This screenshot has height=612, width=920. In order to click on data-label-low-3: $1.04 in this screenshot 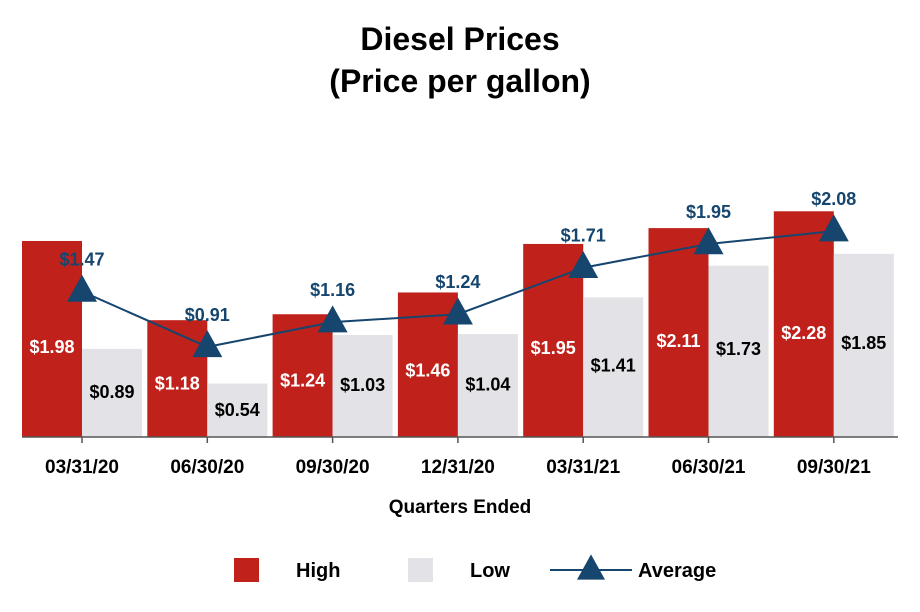, I will do `click(487, 384)`.